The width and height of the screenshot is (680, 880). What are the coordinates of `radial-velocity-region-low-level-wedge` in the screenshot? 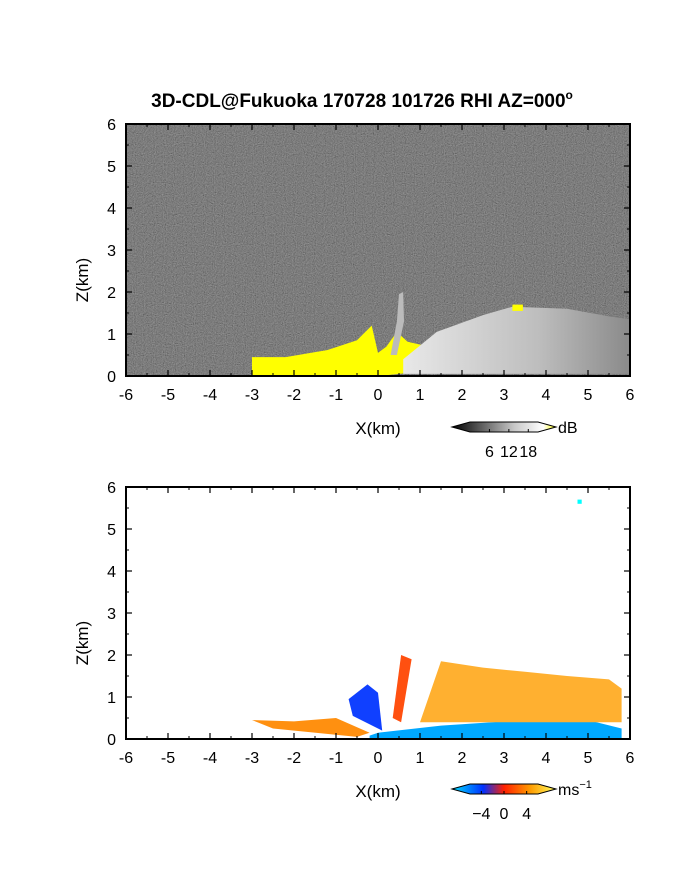 It's located at (311, 727).